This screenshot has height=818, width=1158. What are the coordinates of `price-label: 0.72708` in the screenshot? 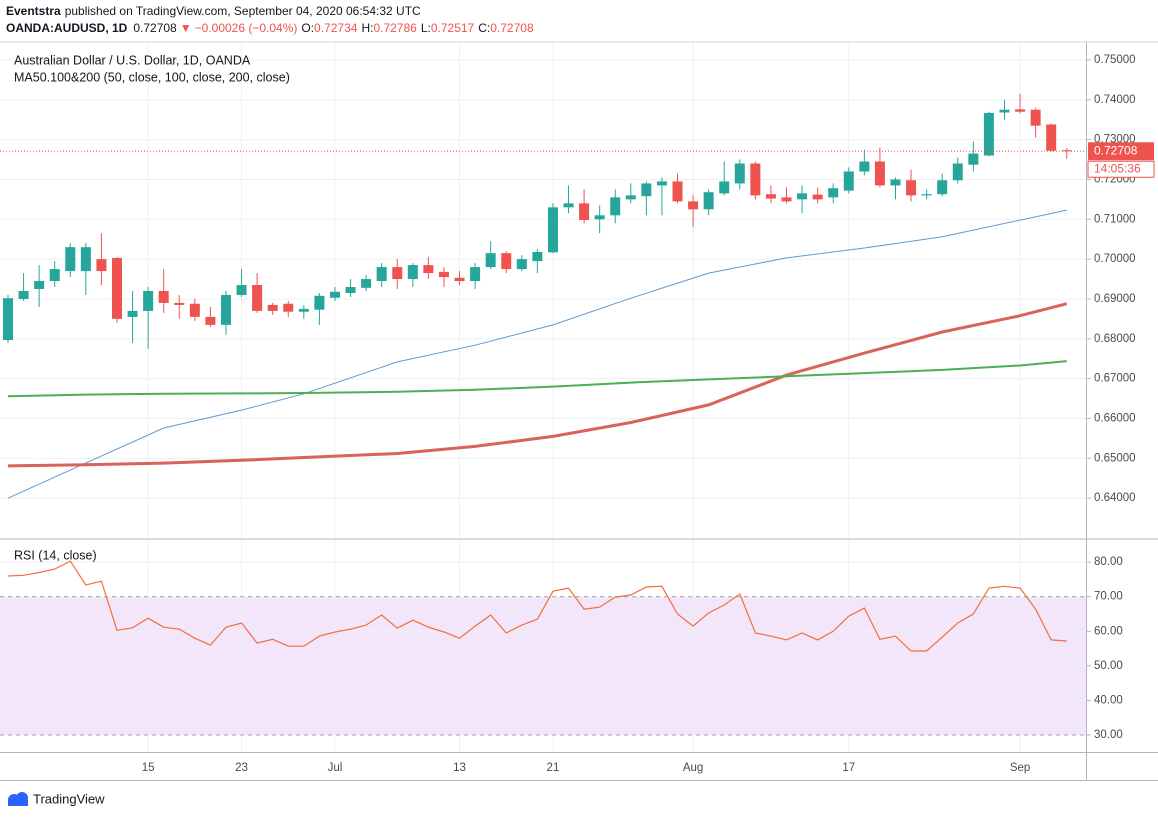 It's located at (1116, 150).